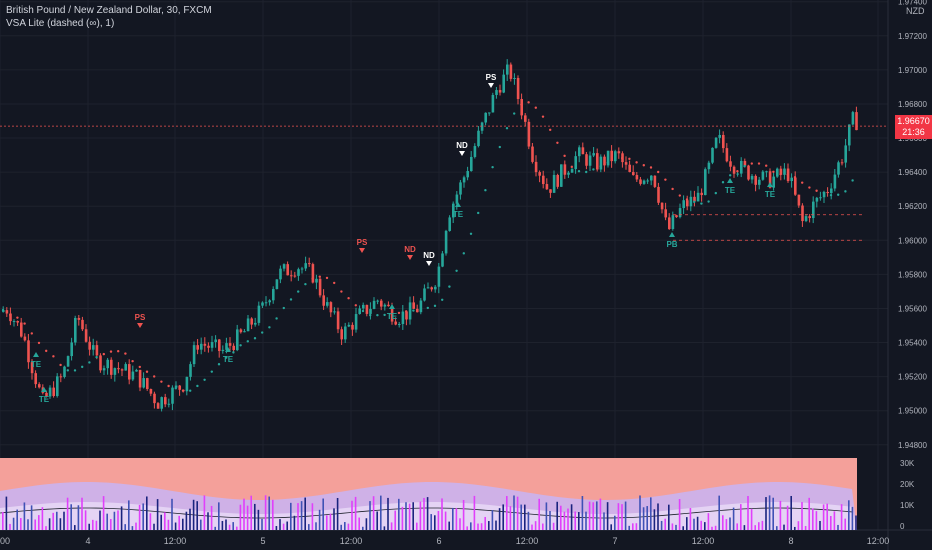 Image resolution: width=932 pixels, height=550 pixels. What do you see at coordinates (902, 526) in the screenshot?
I see `volume-tick-label: 0` at bounding box center [902, 526].